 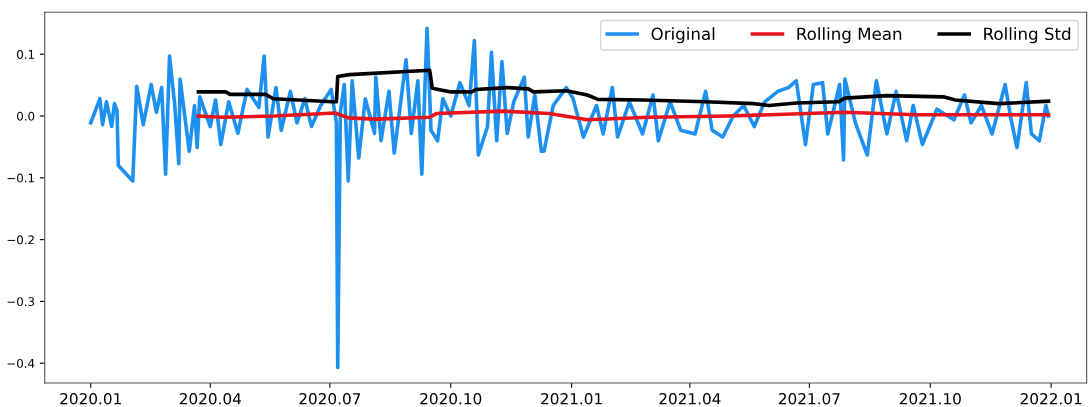 What do you see at coordinates (1051, 398) in the screenshot?
I see `x-tick-label: 2022.01` at bounding box center [1051, 398].